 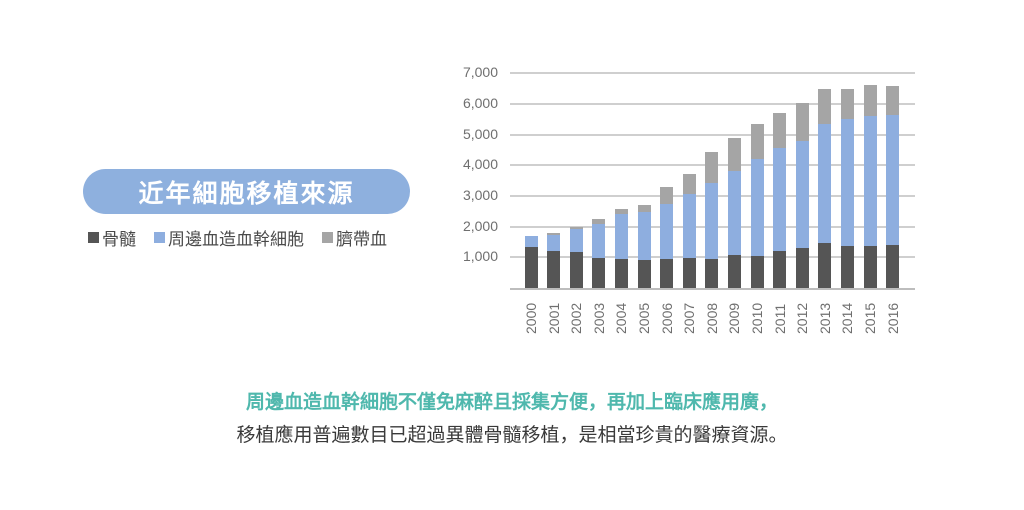 I want to click on x-tick-label: 2012, so click(x=802, y=318).